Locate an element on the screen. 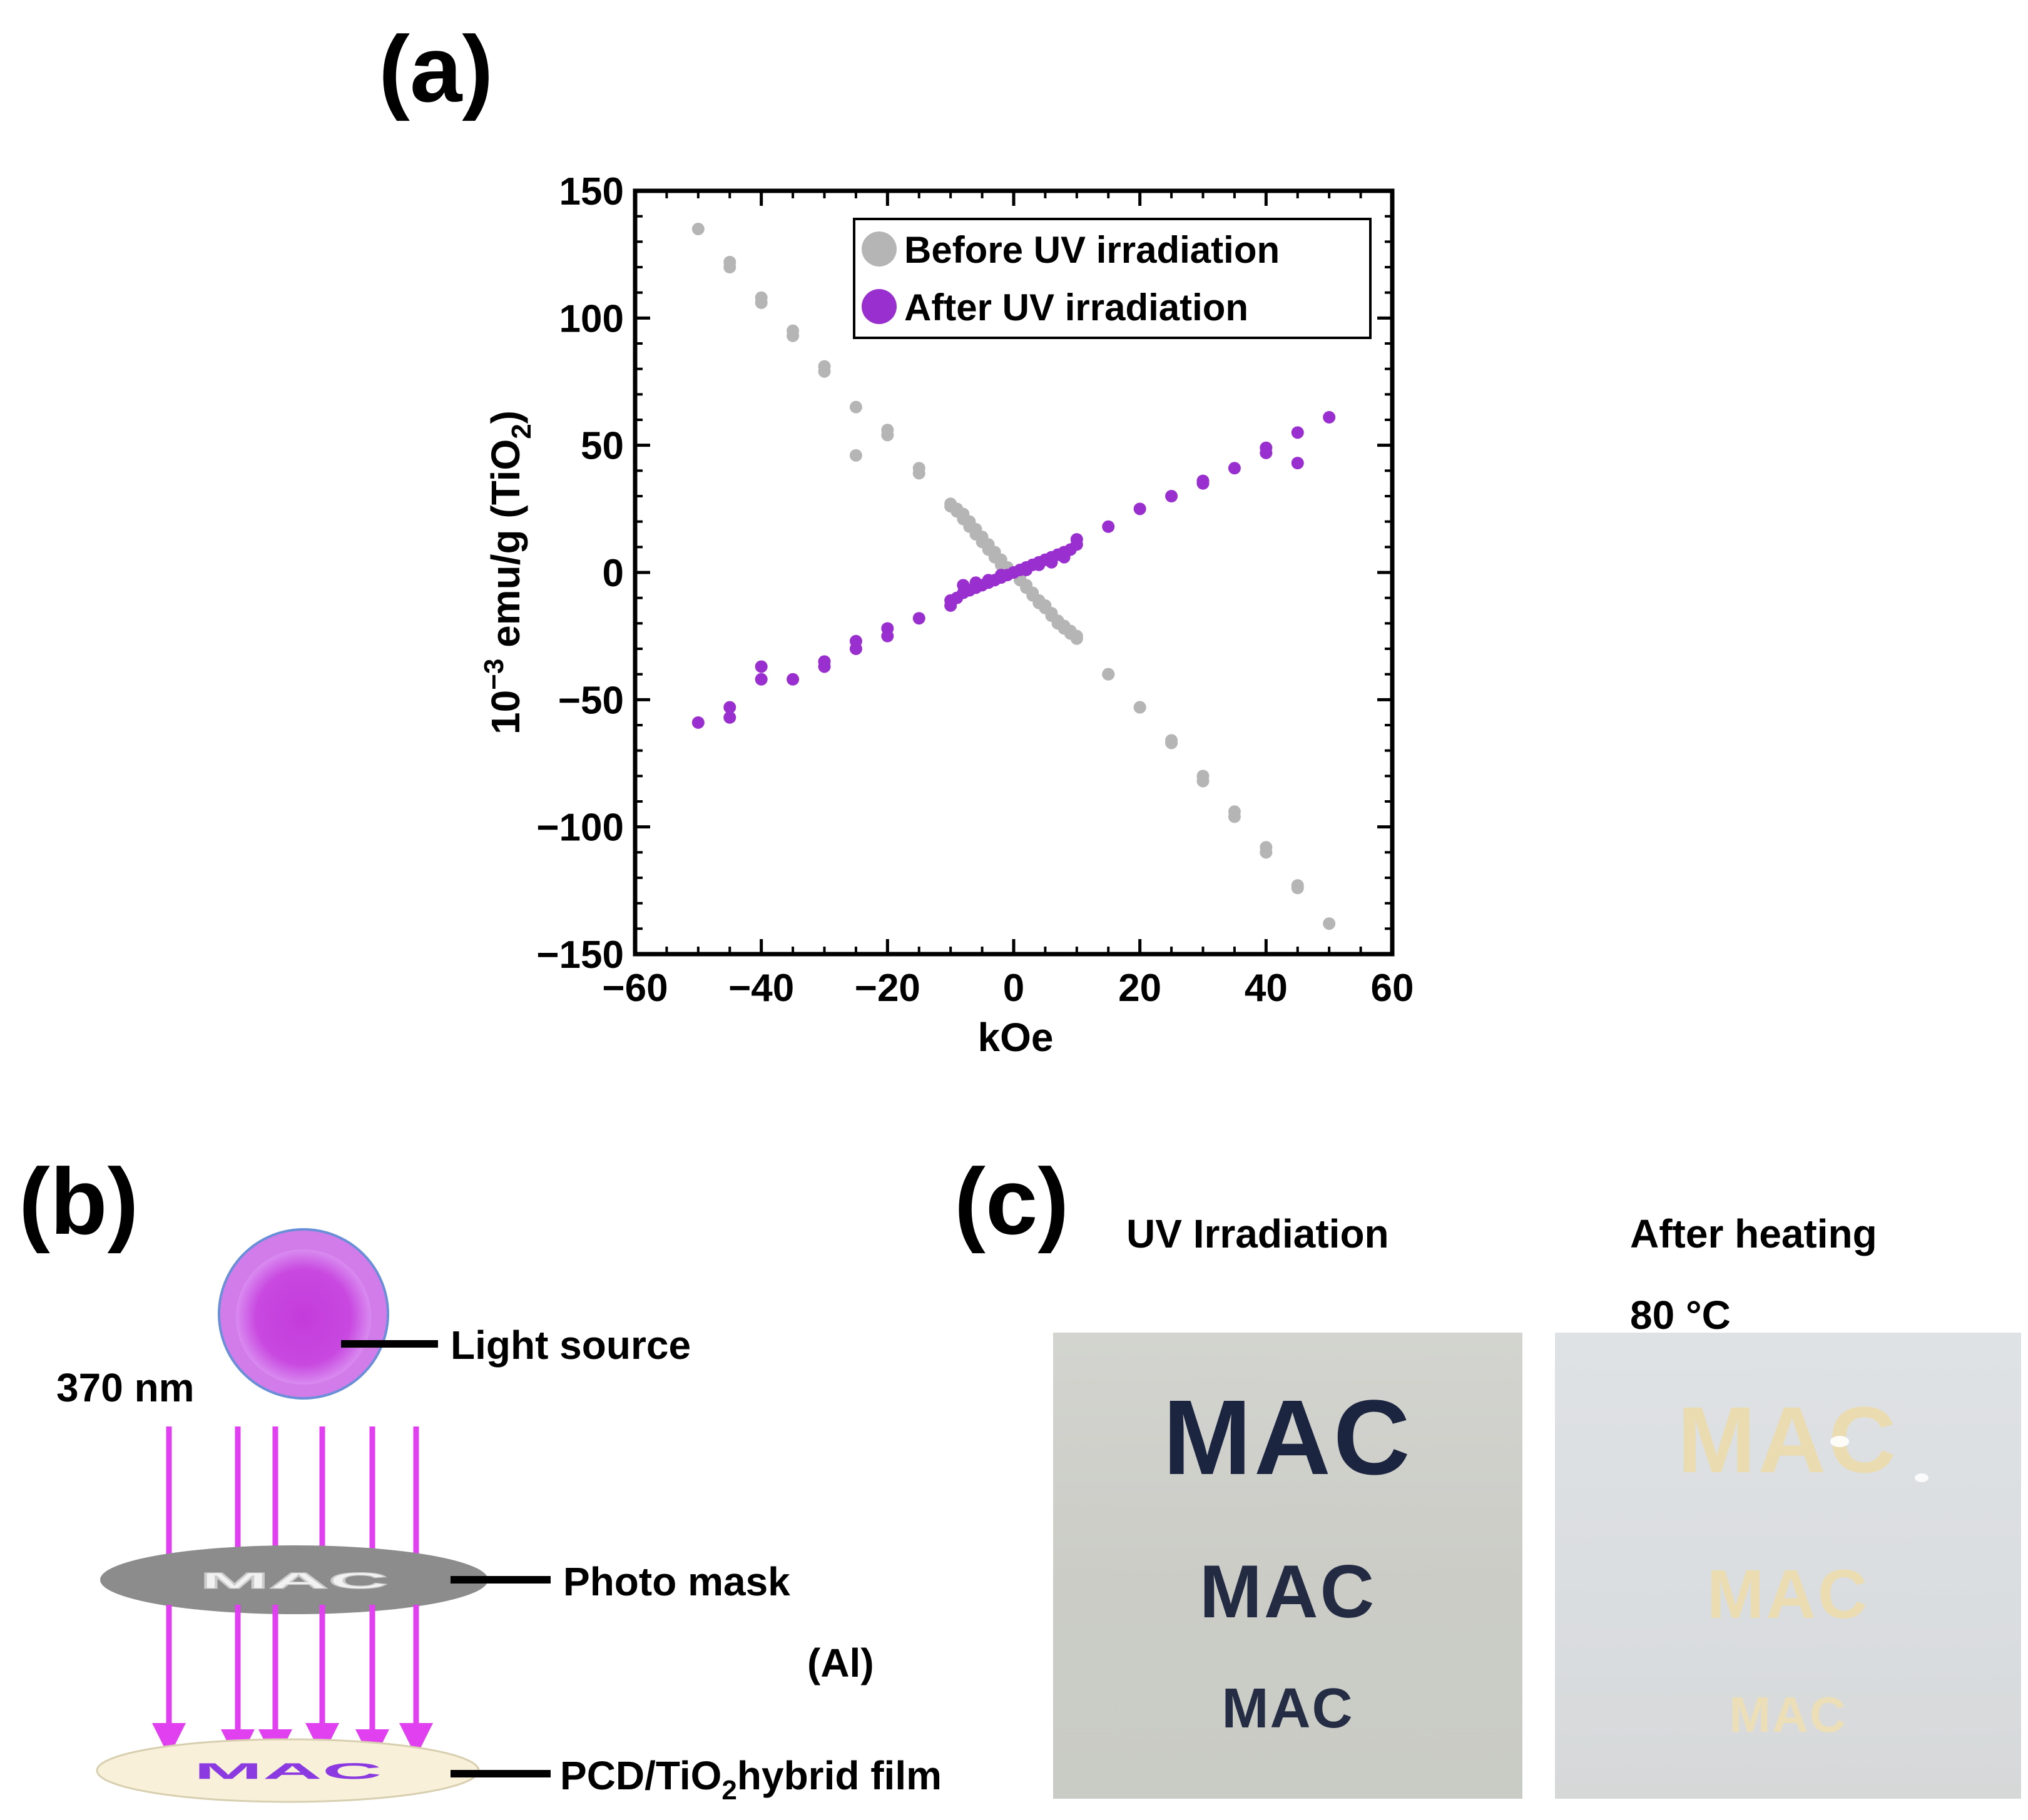 The height and width of the screenshot is (1820, 2028). film-label: PCD/TiO2hybrid film is located at coordinates (751, 1779).